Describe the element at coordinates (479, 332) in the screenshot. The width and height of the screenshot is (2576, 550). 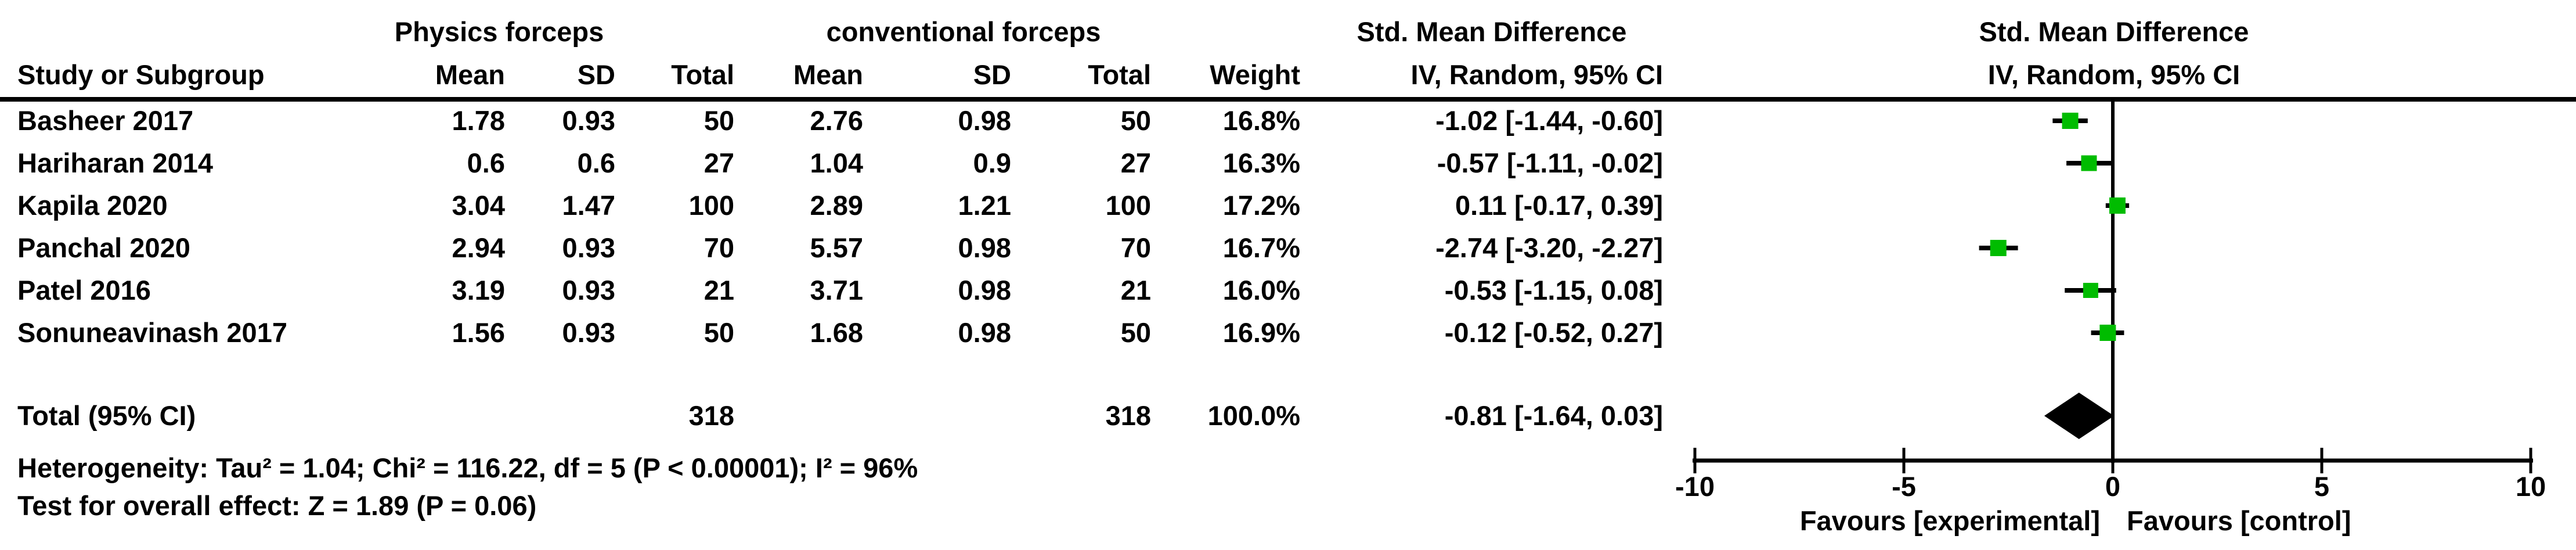
I see `mean-experimental: 1.56` at that location.